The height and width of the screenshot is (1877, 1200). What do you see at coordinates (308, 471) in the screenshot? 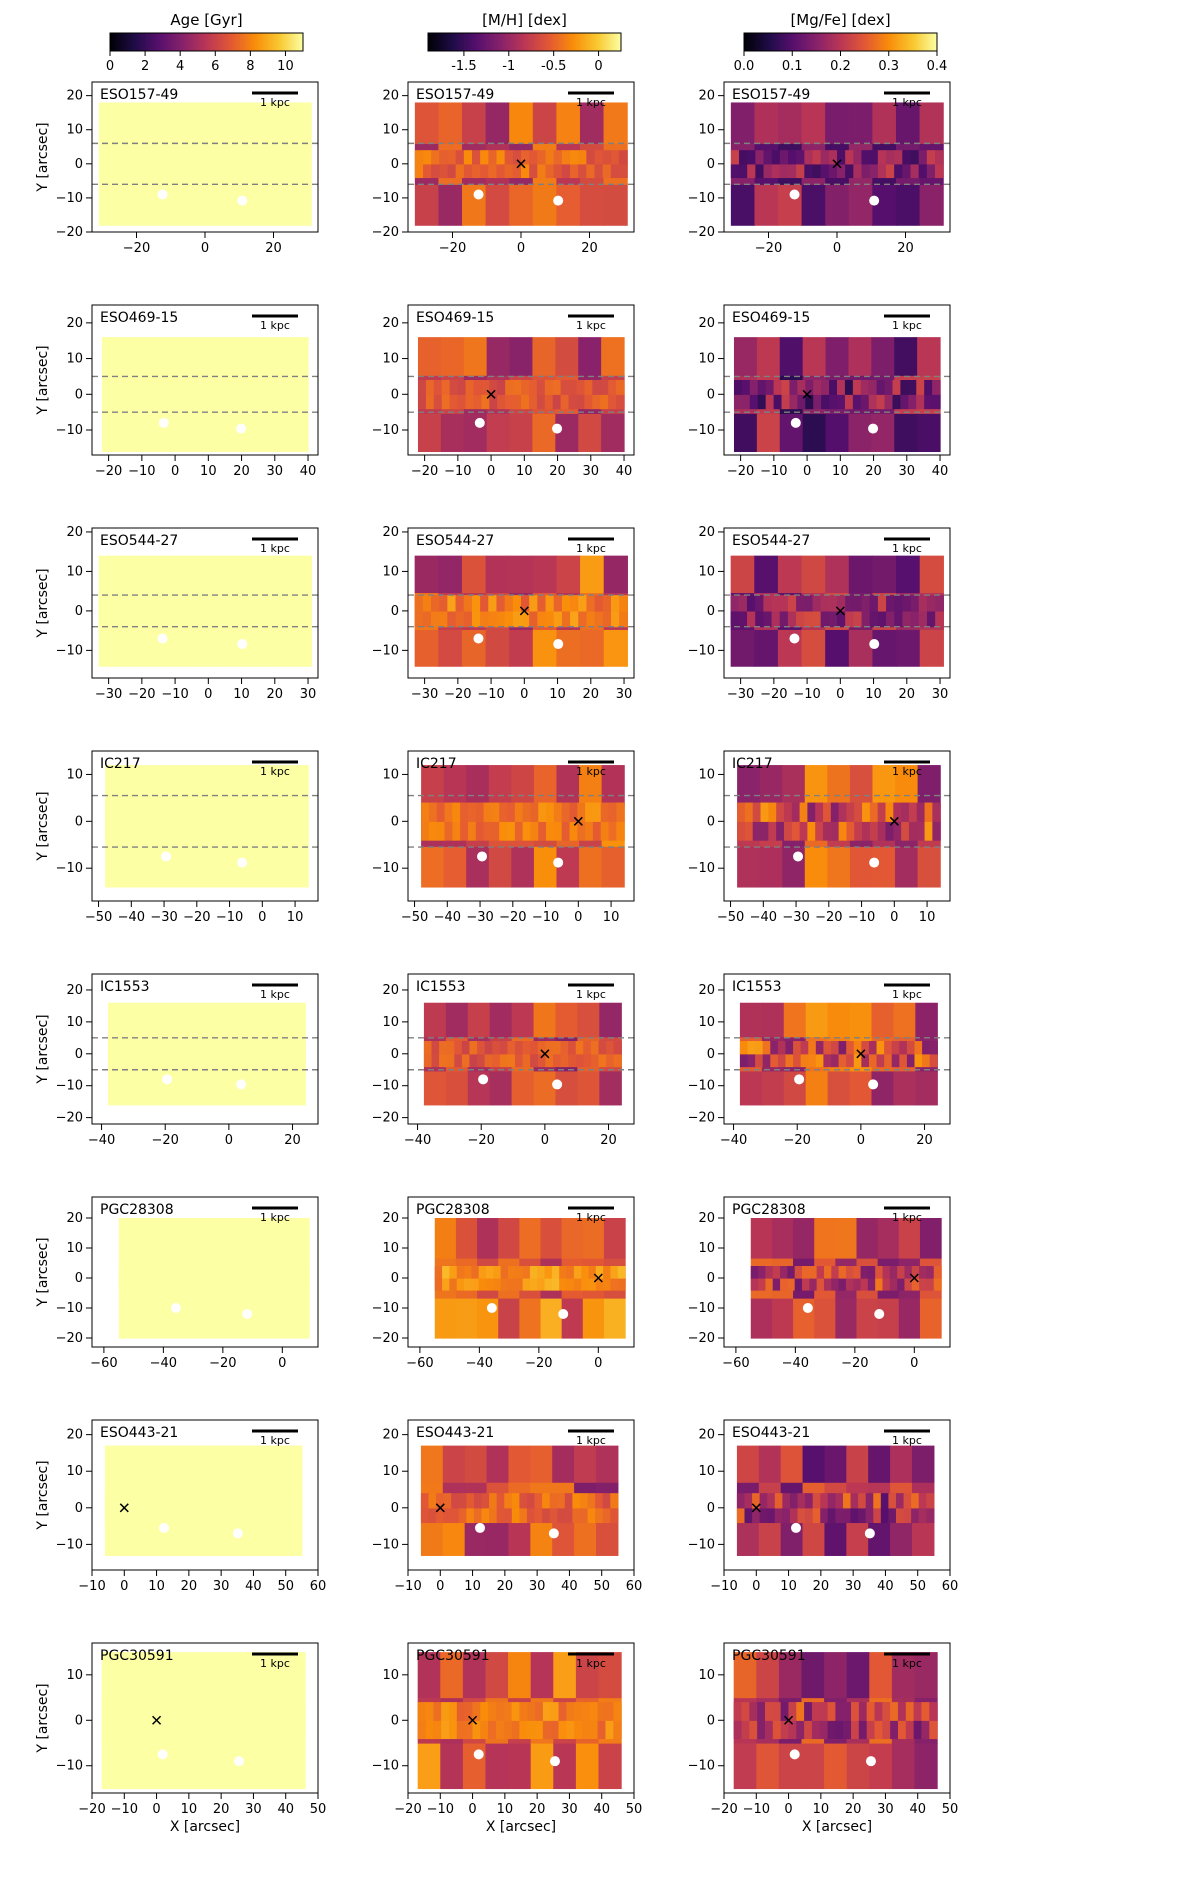
I see `x-tick-label: 40` at bounding box center [308, 471].